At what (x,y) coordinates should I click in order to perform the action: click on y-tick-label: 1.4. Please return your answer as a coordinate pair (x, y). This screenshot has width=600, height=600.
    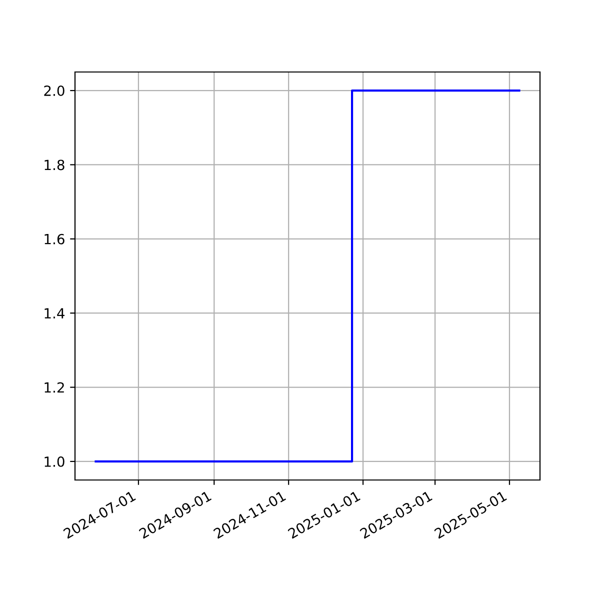
    Looking at the image, I should click on (54, 313).